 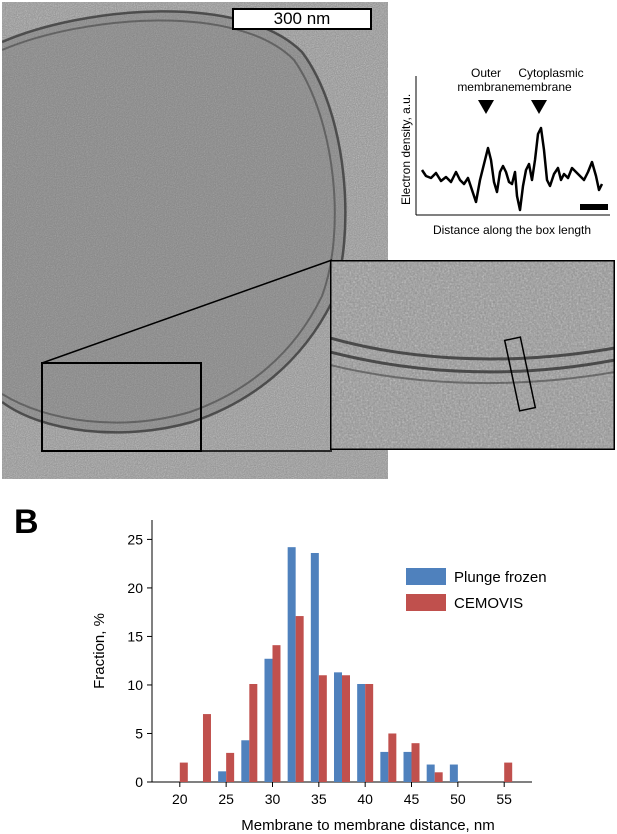 What do you see at coordinates (512, 230) in the screenshot?
I see `profile-xlabel: Distance along the box length` at bounding box center [512, 230].